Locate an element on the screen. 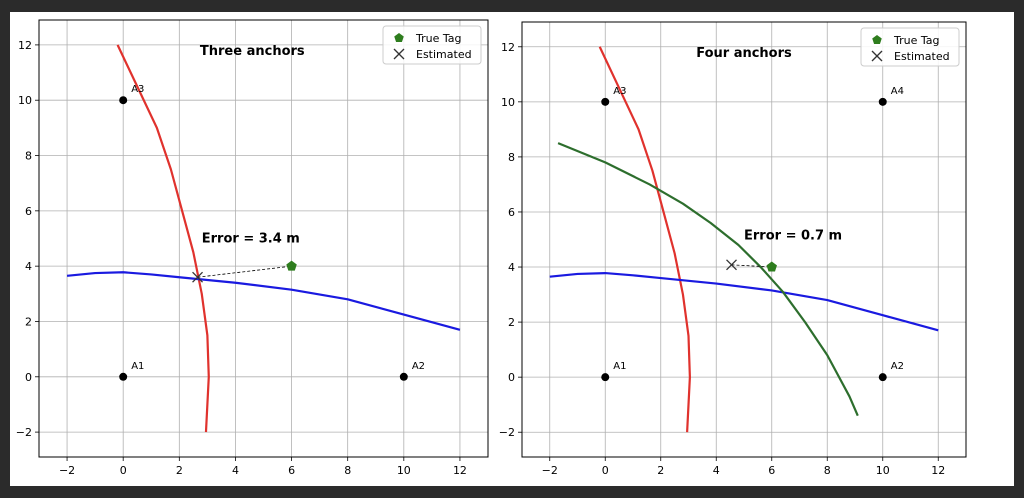 Image resolution: width=1024 pixels, height=498 pixels. error-annotation: Error = 3.4 m is located at coordinates (251, 239).